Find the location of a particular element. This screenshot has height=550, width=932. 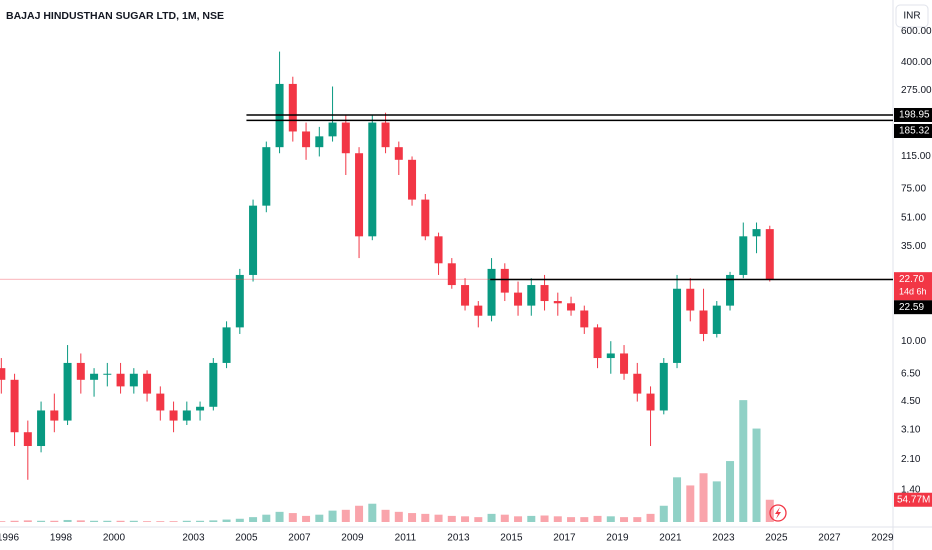

y-tick-label: 35.00 is located at coordinates (913, 246).